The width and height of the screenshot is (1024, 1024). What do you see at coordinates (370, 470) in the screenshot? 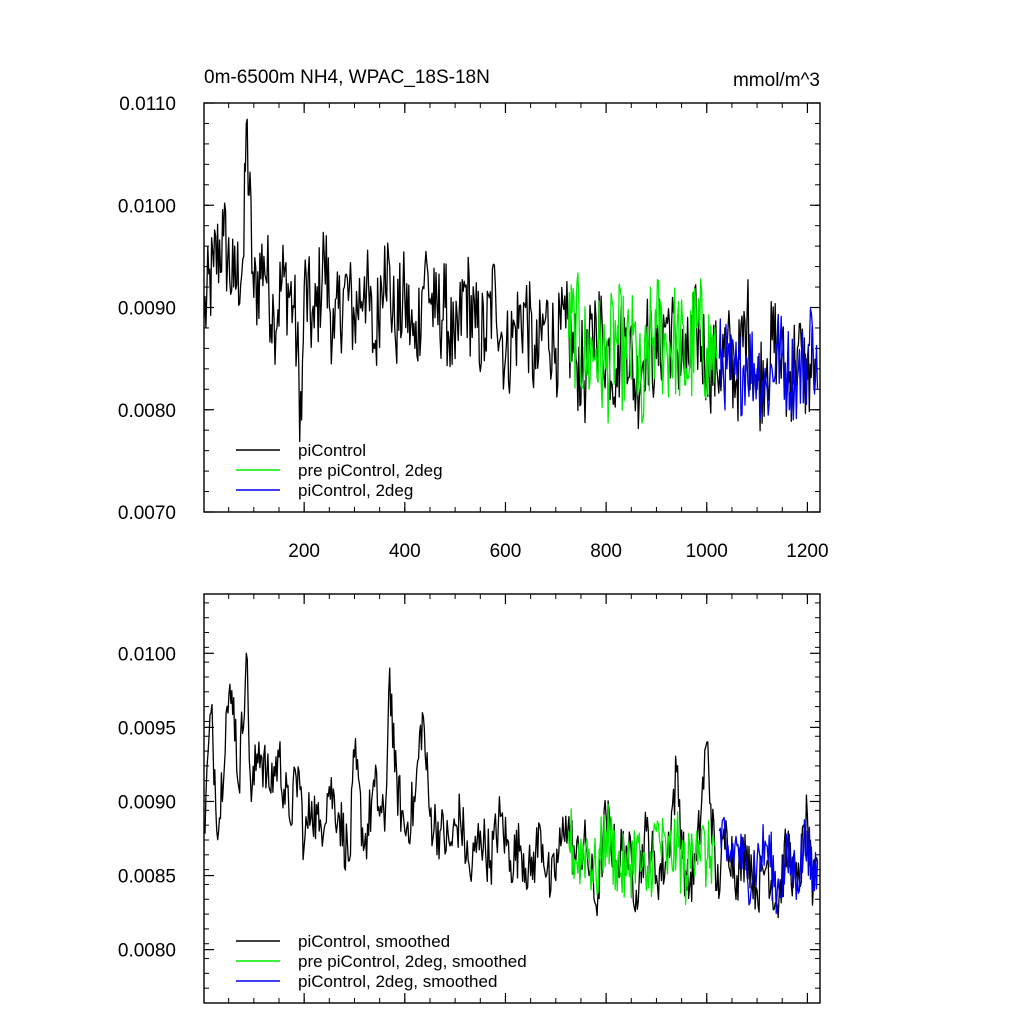
I see `top-legend-label: pre piControl, 2deg` at bounding box center [370, 470].